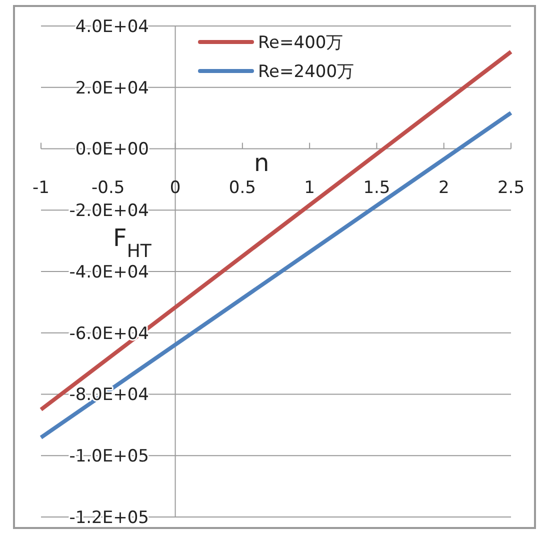 The height and width of the screenshot is (534, 541). I want to click on y-tick-label: -4.0E+04, so click(109, 272).